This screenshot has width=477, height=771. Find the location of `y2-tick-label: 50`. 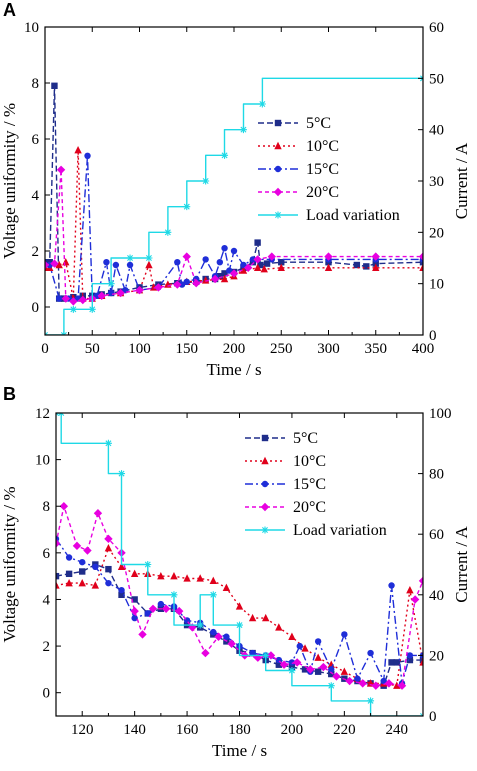

y2-tick-label: 50 is located at coordinates (436, 79).